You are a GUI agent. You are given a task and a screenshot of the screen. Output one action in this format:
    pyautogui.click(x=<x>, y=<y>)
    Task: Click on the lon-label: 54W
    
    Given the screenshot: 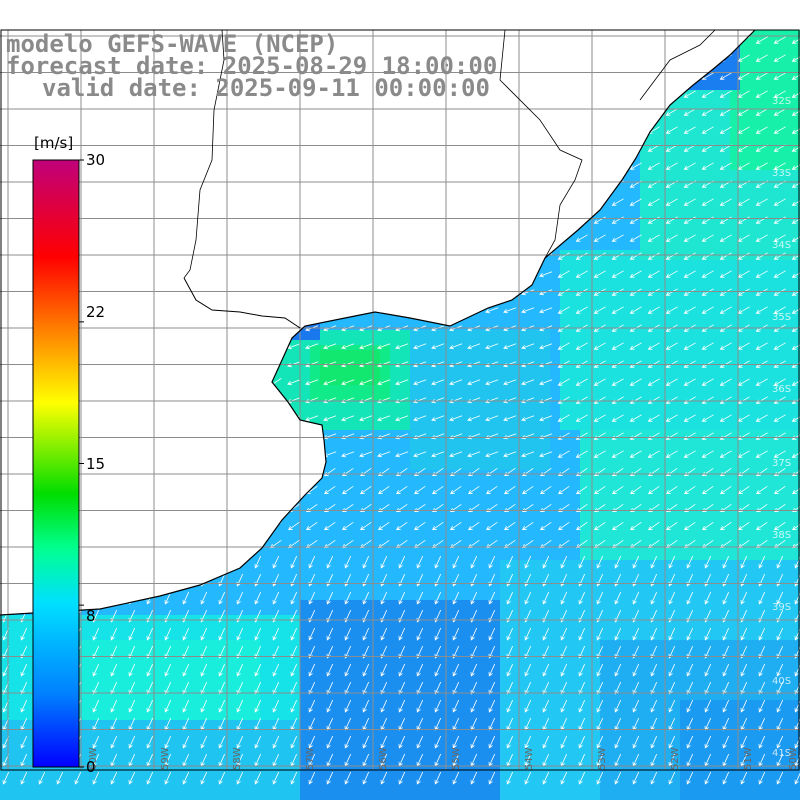 What is the action you would take?
    pyautogui.click(x=529, y=758)
    